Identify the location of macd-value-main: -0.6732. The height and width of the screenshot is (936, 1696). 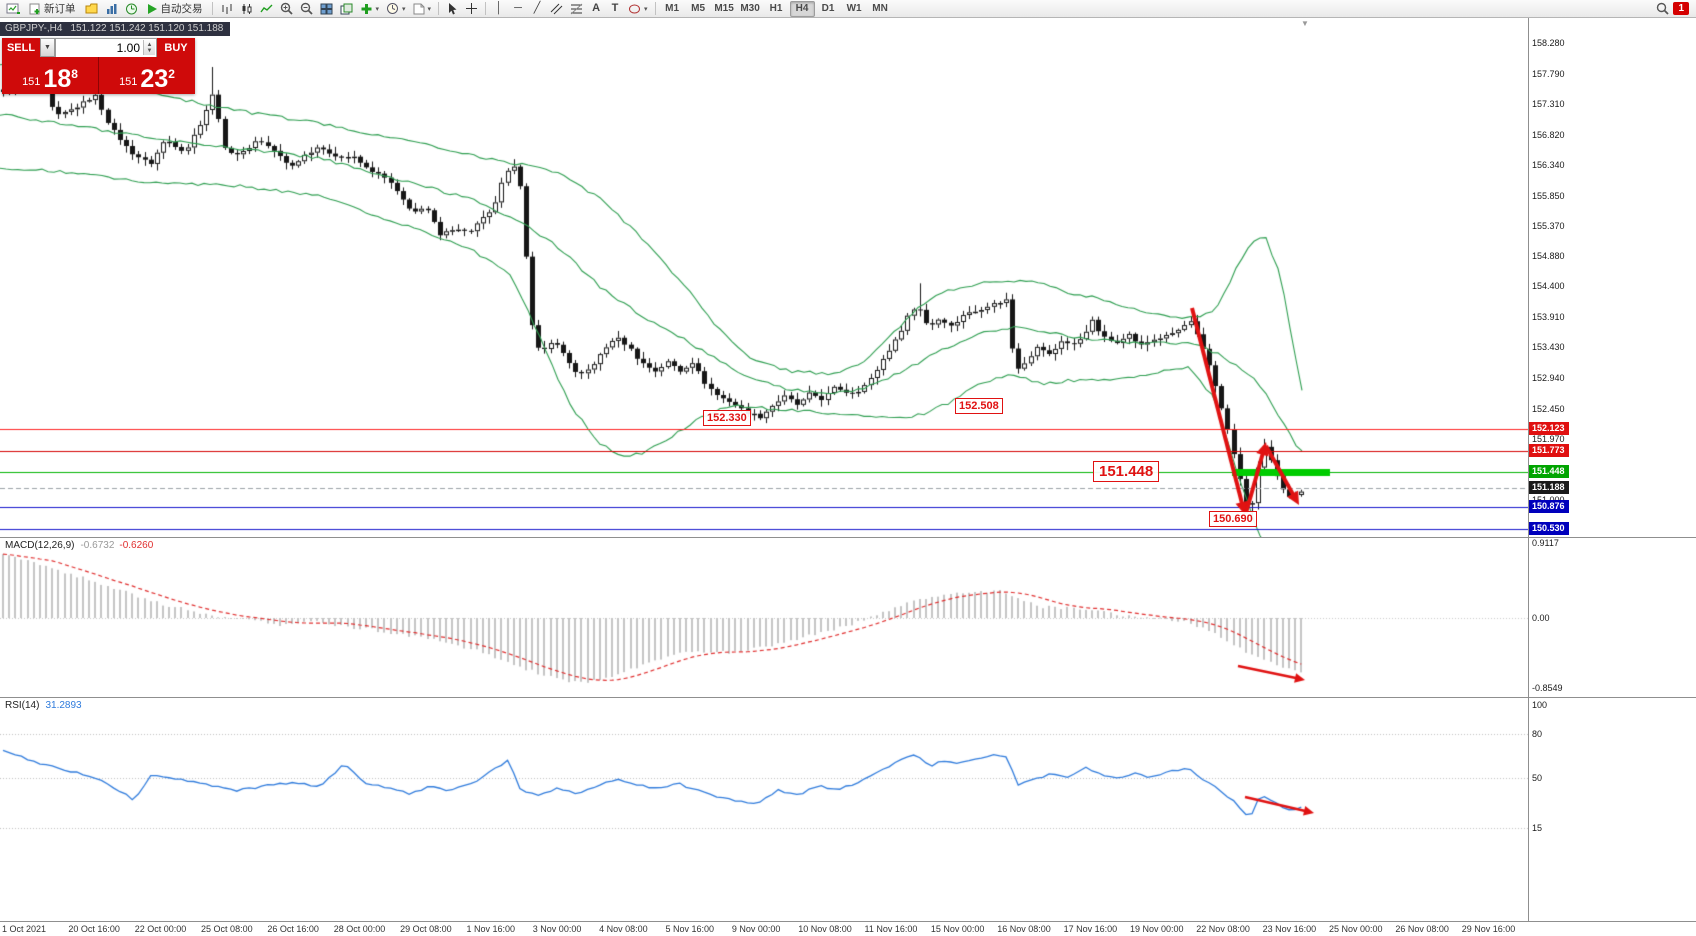
(97, 545).